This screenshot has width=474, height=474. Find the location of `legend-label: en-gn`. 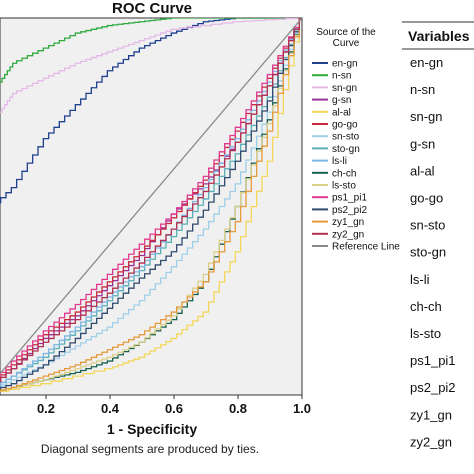

legend-label: en-gn is located at coordinates (345, 64).